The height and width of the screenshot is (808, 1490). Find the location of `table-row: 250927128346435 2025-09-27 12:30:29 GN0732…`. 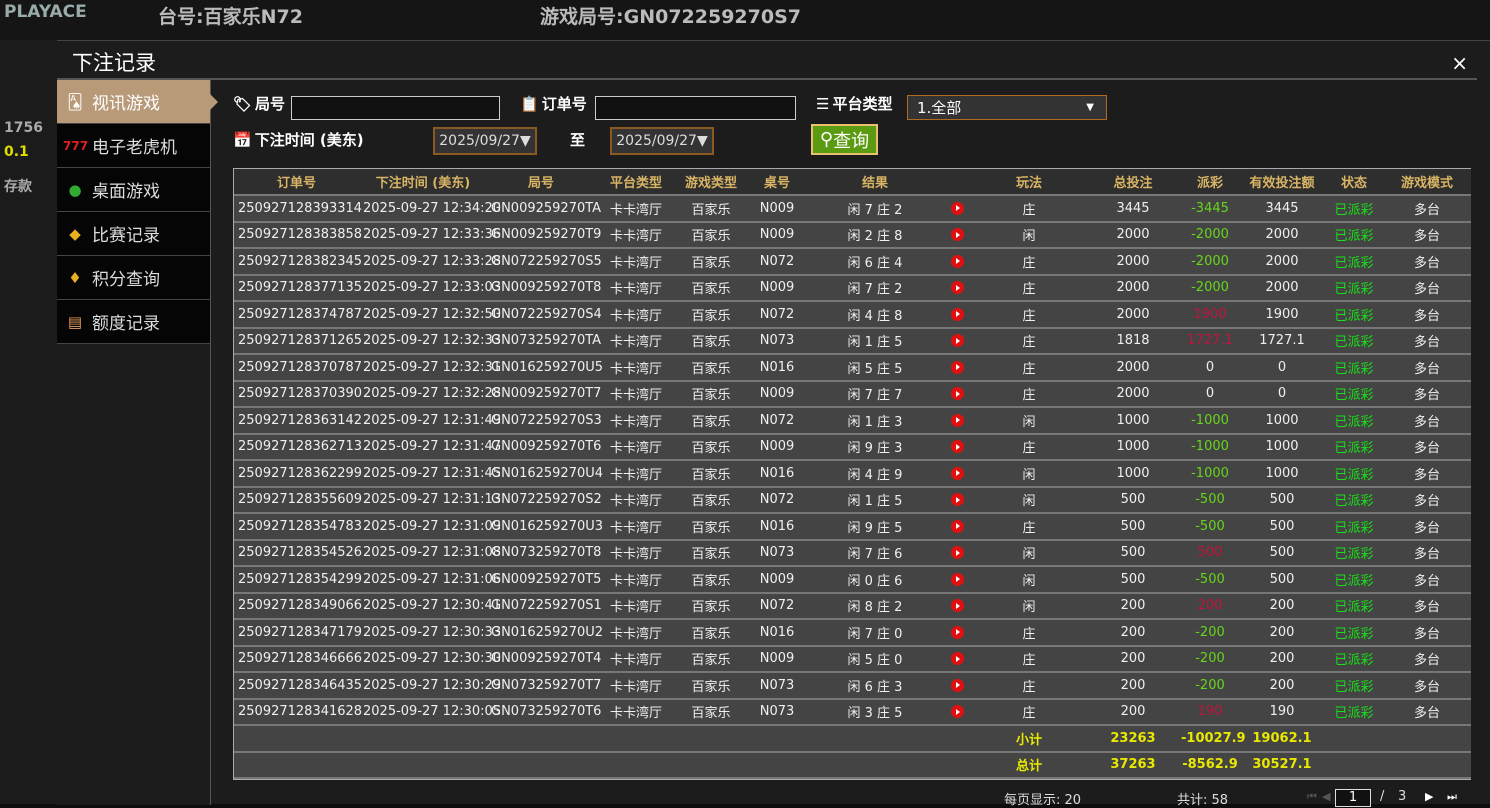

table-row: 250927128346435 2025-09-27 12:30:29 GN0732… is located at coordinates (852, 686).